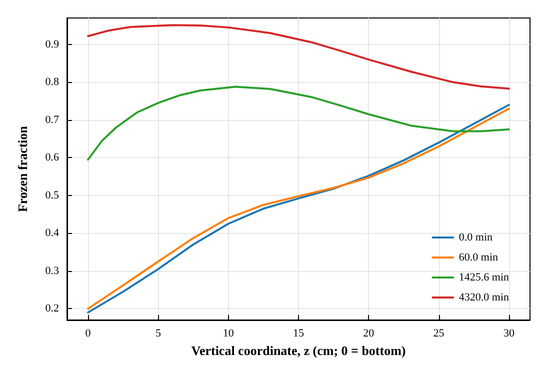 The height and width of the screenshot is (374, 550). I want to click on x-axis-title: Vertical coordinate, z (cm; 0 = bottom), so click(298, 350).